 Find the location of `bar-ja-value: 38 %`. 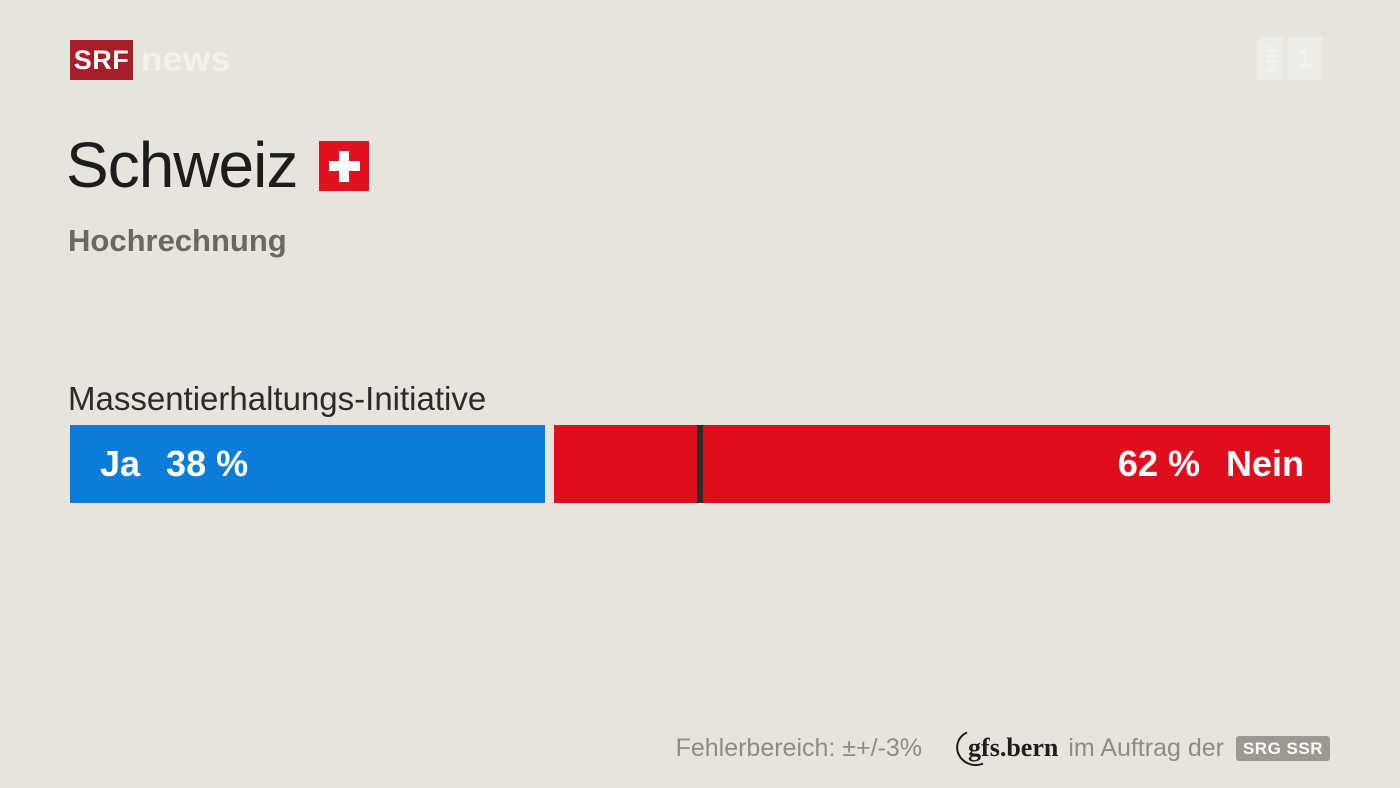

bar-ja-value: 38 % is located at coordinates (207, 463).